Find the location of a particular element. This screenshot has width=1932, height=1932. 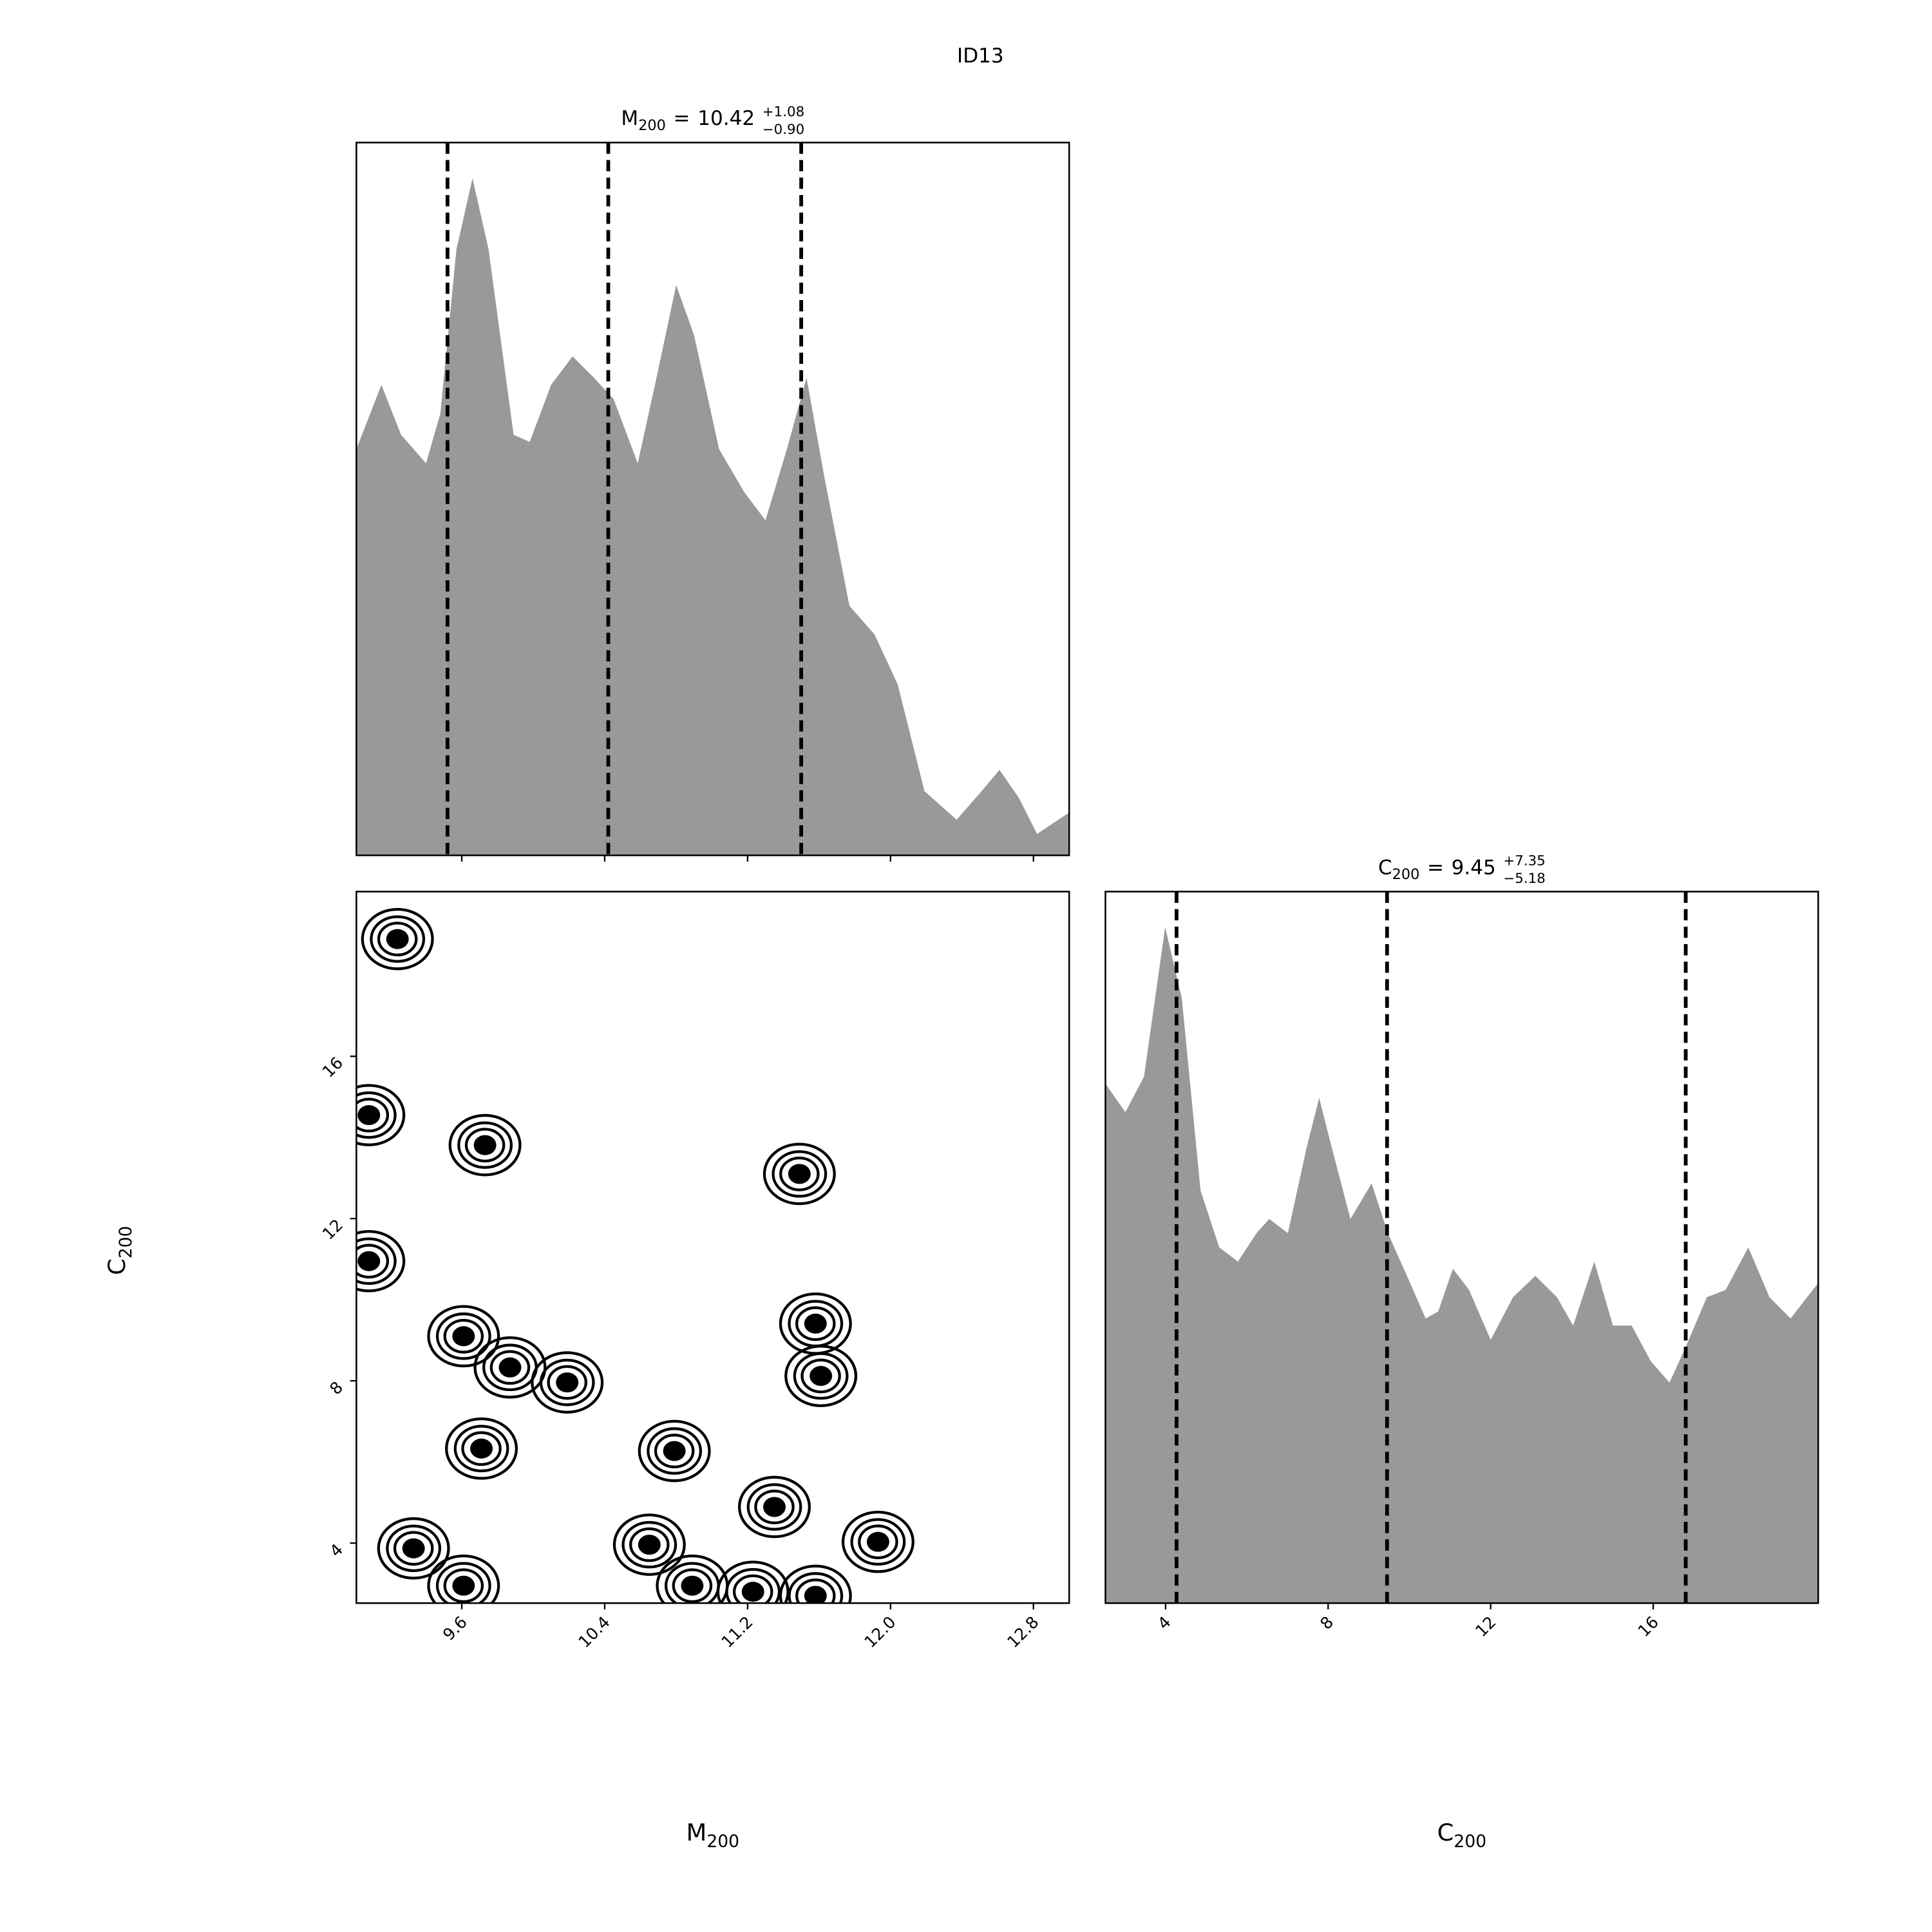

panel-title: C200 = 9.45 +7.35 −5.18 is located at coordinates (1462, 870).